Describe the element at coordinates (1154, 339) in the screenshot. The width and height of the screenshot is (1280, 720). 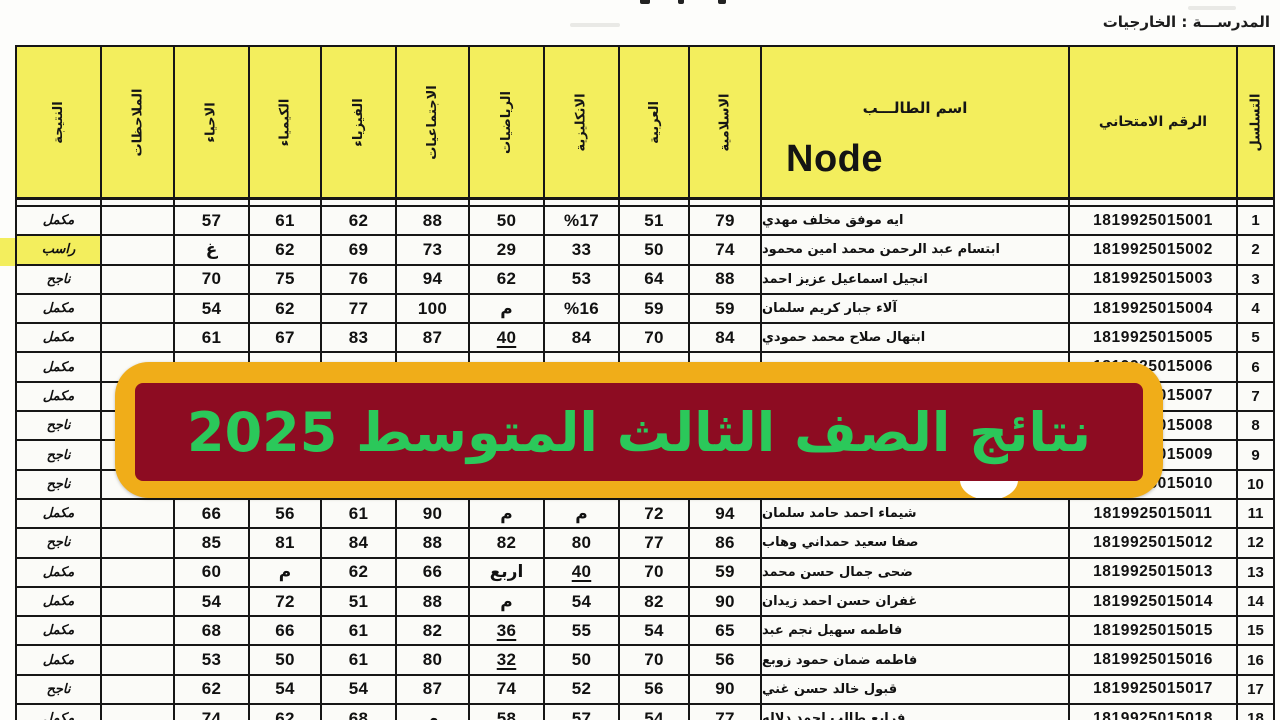
I see `exam_no-cell: 1819925015005` at that location.